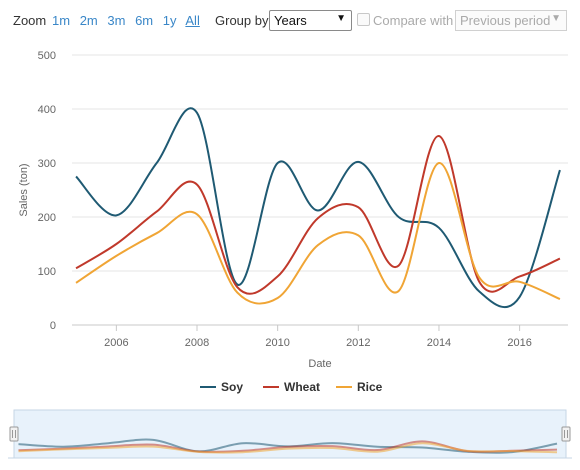 Image resolution: width=580 pixels, height=470 pixels. I want to click on y-tick-label: 500, so click(47, 56).